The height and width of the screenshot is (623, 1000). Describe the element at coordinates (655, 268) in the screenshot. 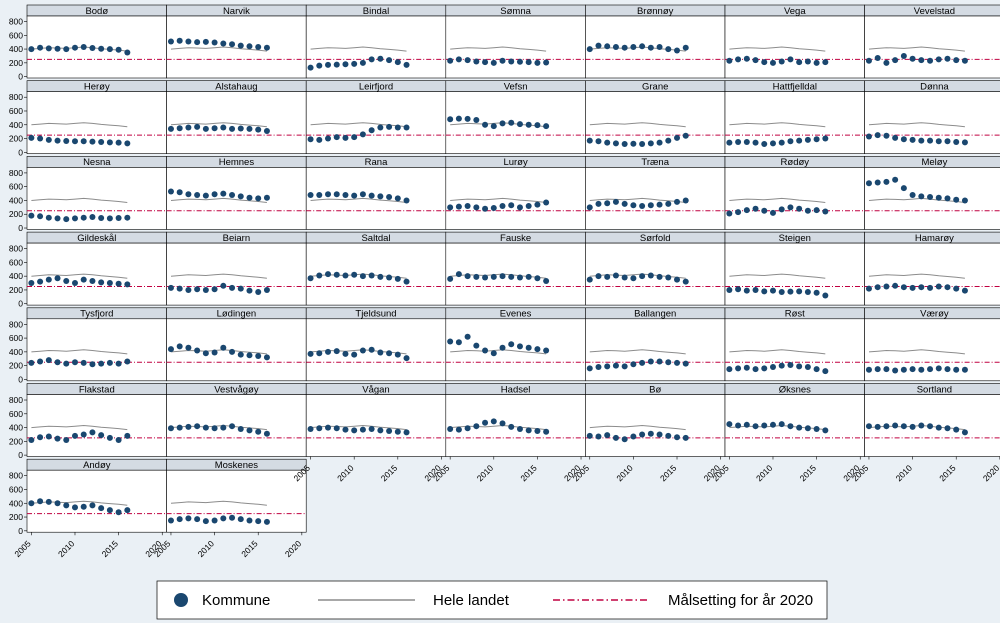

I see `panel-sørfold: Sørfold` at that location.